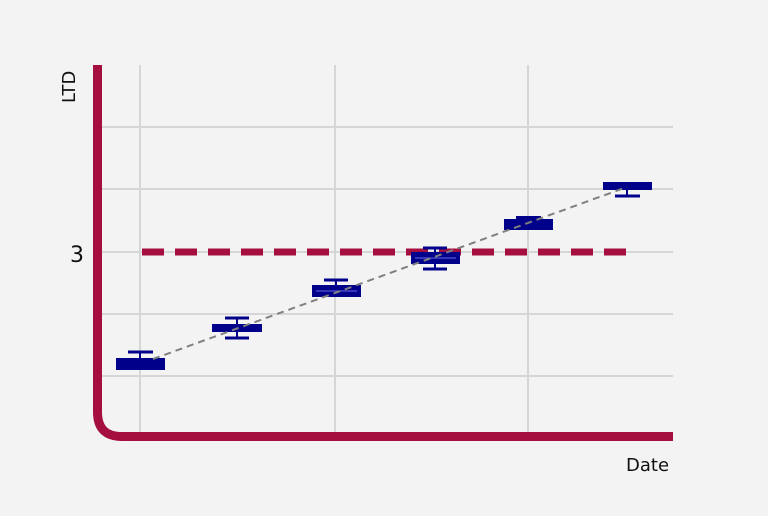 Image resolution: width=768 pixels, height=516 pixels. What do you see at coordinates (77, 255) in the screenshot?
I see `y-tick-label: 3` at bounding box center [77, 255].